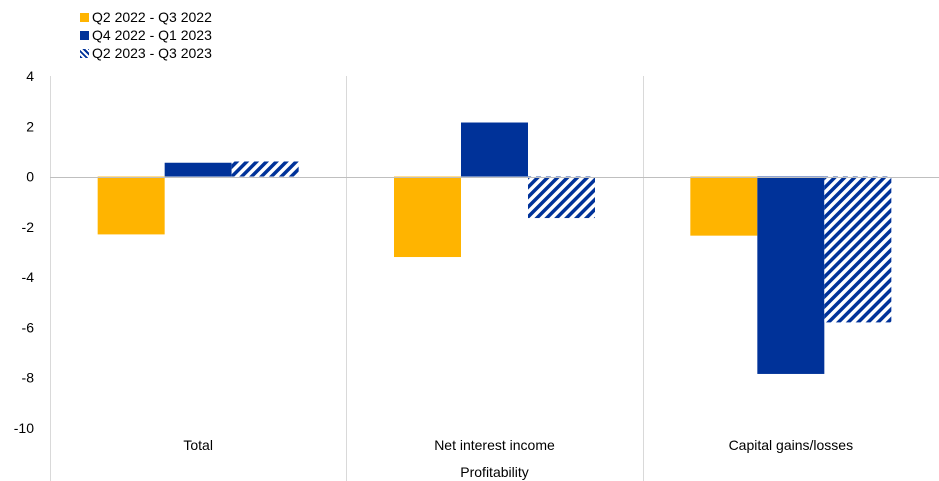 The height and width of the screenshot is (481, 939). What do you see at coordinates (152, 17) in the screenshot?
I see `legend-label-series-1: Q2 2022 - Q3 2022` at bounding box center [152, 17].